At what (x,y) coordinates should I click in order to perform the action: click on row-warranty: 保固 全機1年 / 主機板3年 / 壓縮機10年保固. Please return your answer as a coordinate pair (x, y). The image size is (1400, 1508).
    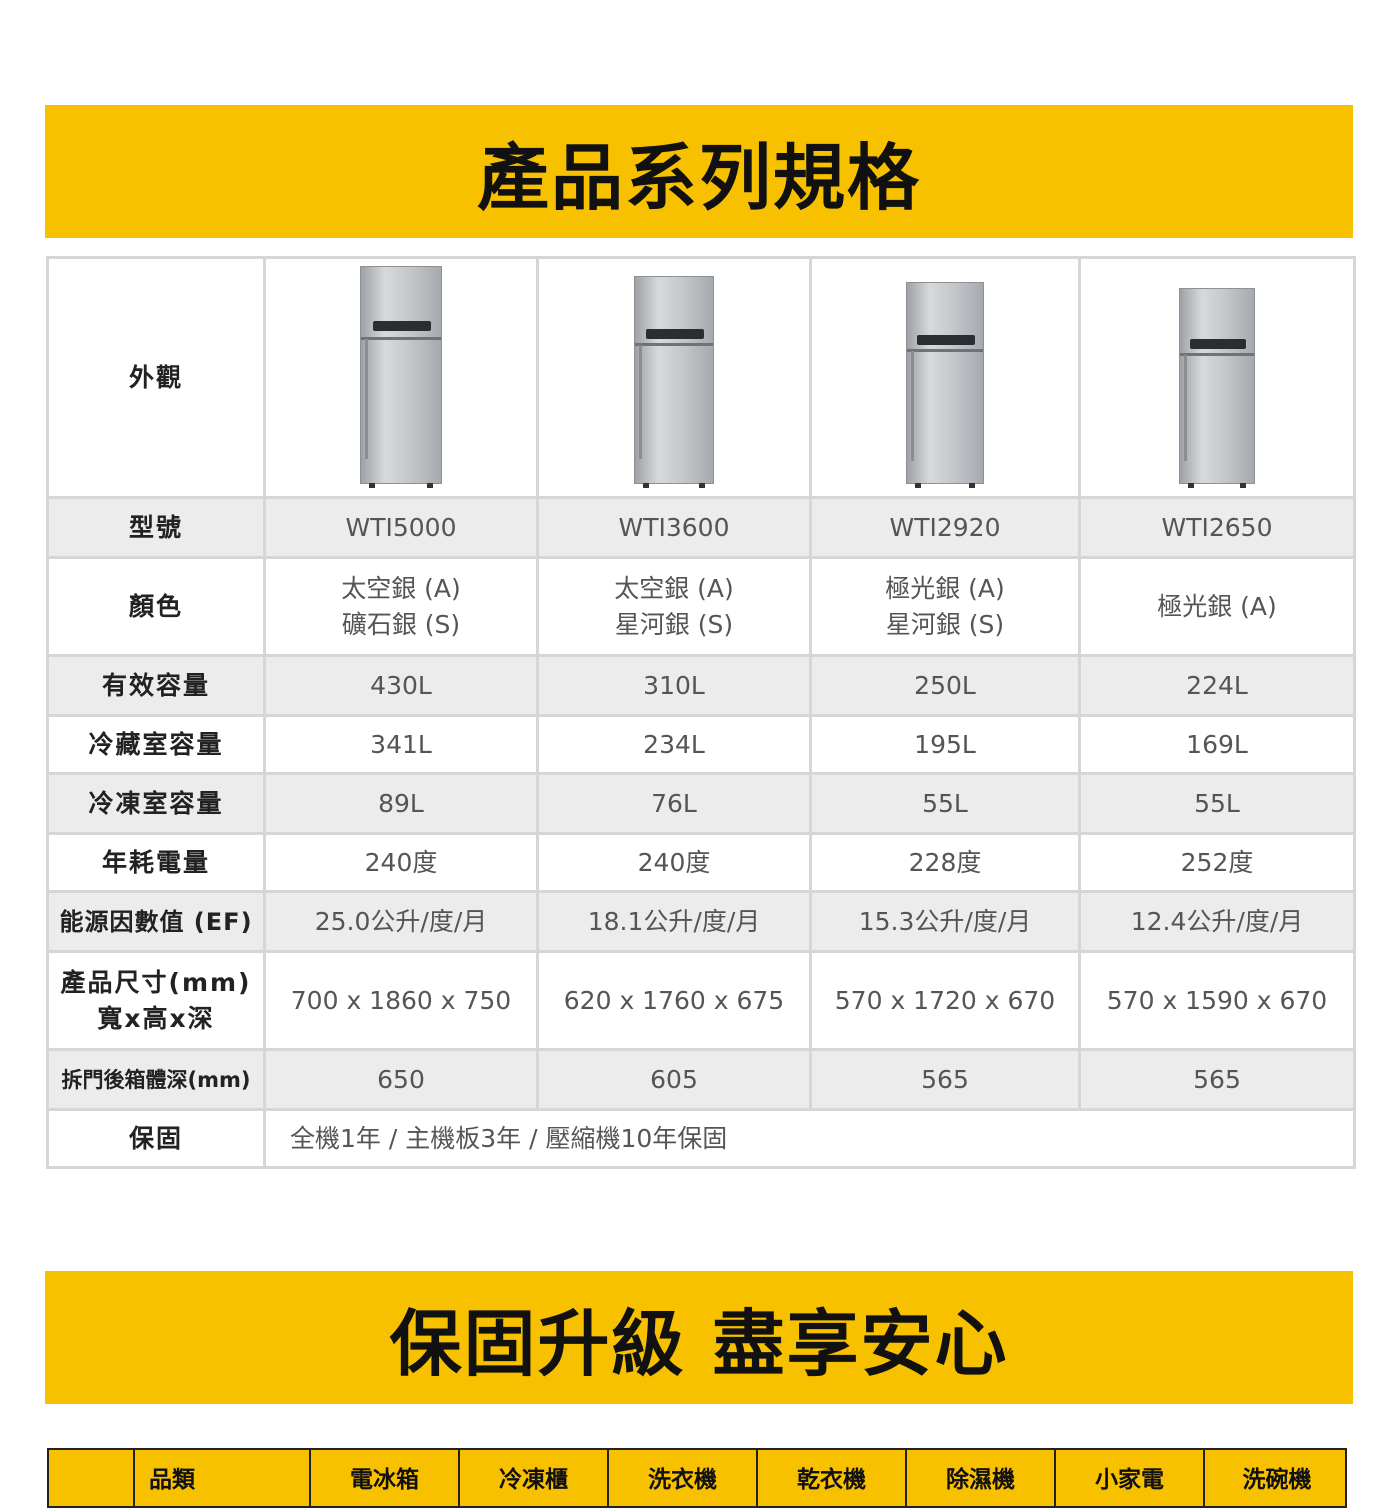
    Looking at the image, I should click on (701, 1138).